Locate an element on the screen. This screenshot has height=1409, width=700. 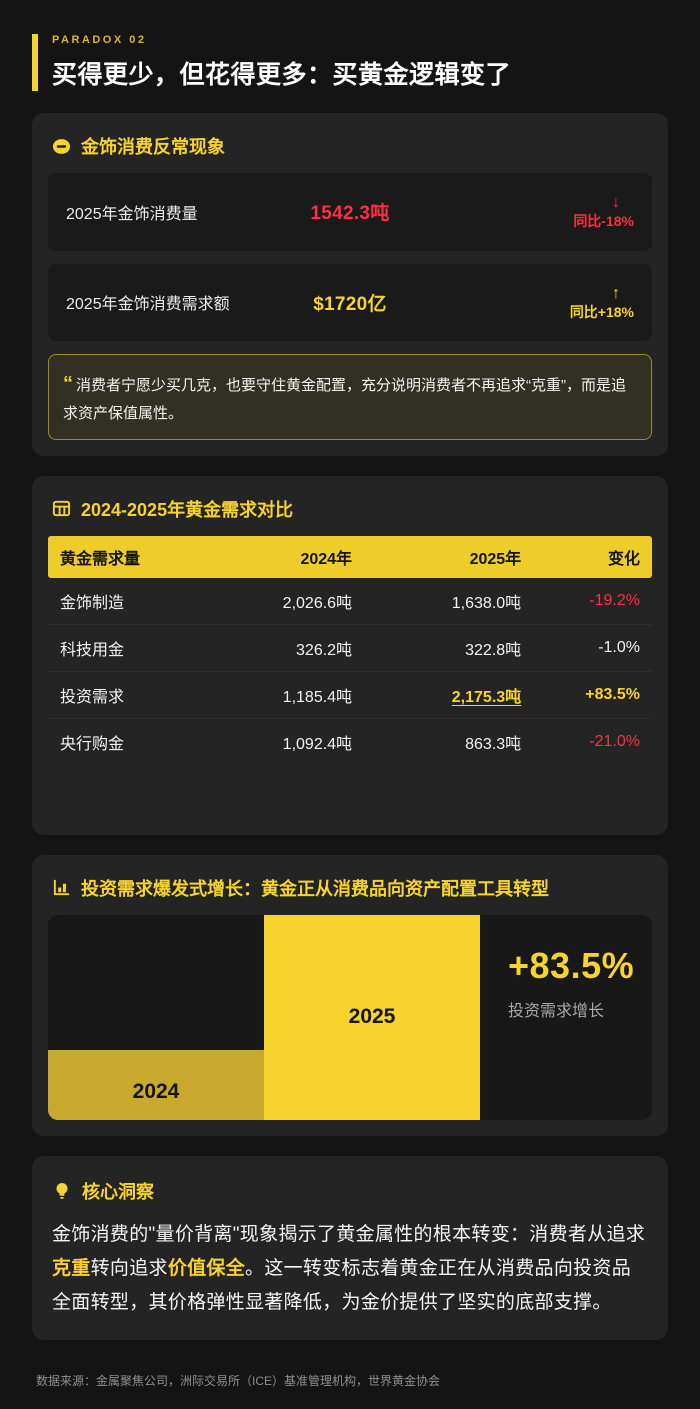
comparison-title-text: 2024-2025年黄金需求对比 is located at coordinates (187, 509).